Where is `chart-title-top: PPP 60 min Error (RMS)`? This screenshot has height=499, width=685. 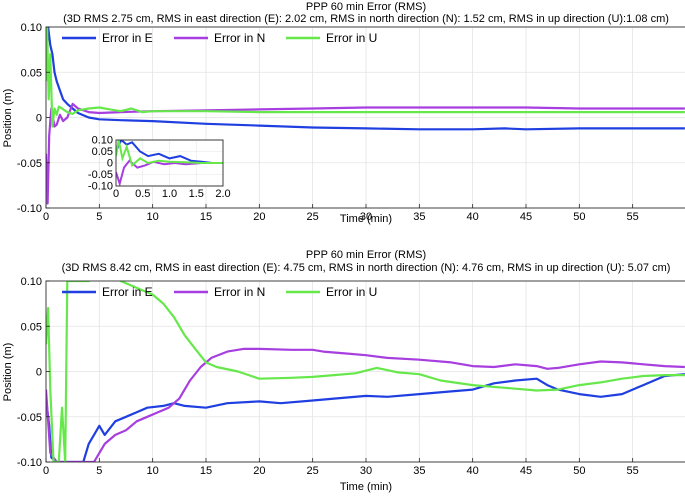
chart-title-top: PPP 60 min Error (RMS) is located at coordinates (366, 7).